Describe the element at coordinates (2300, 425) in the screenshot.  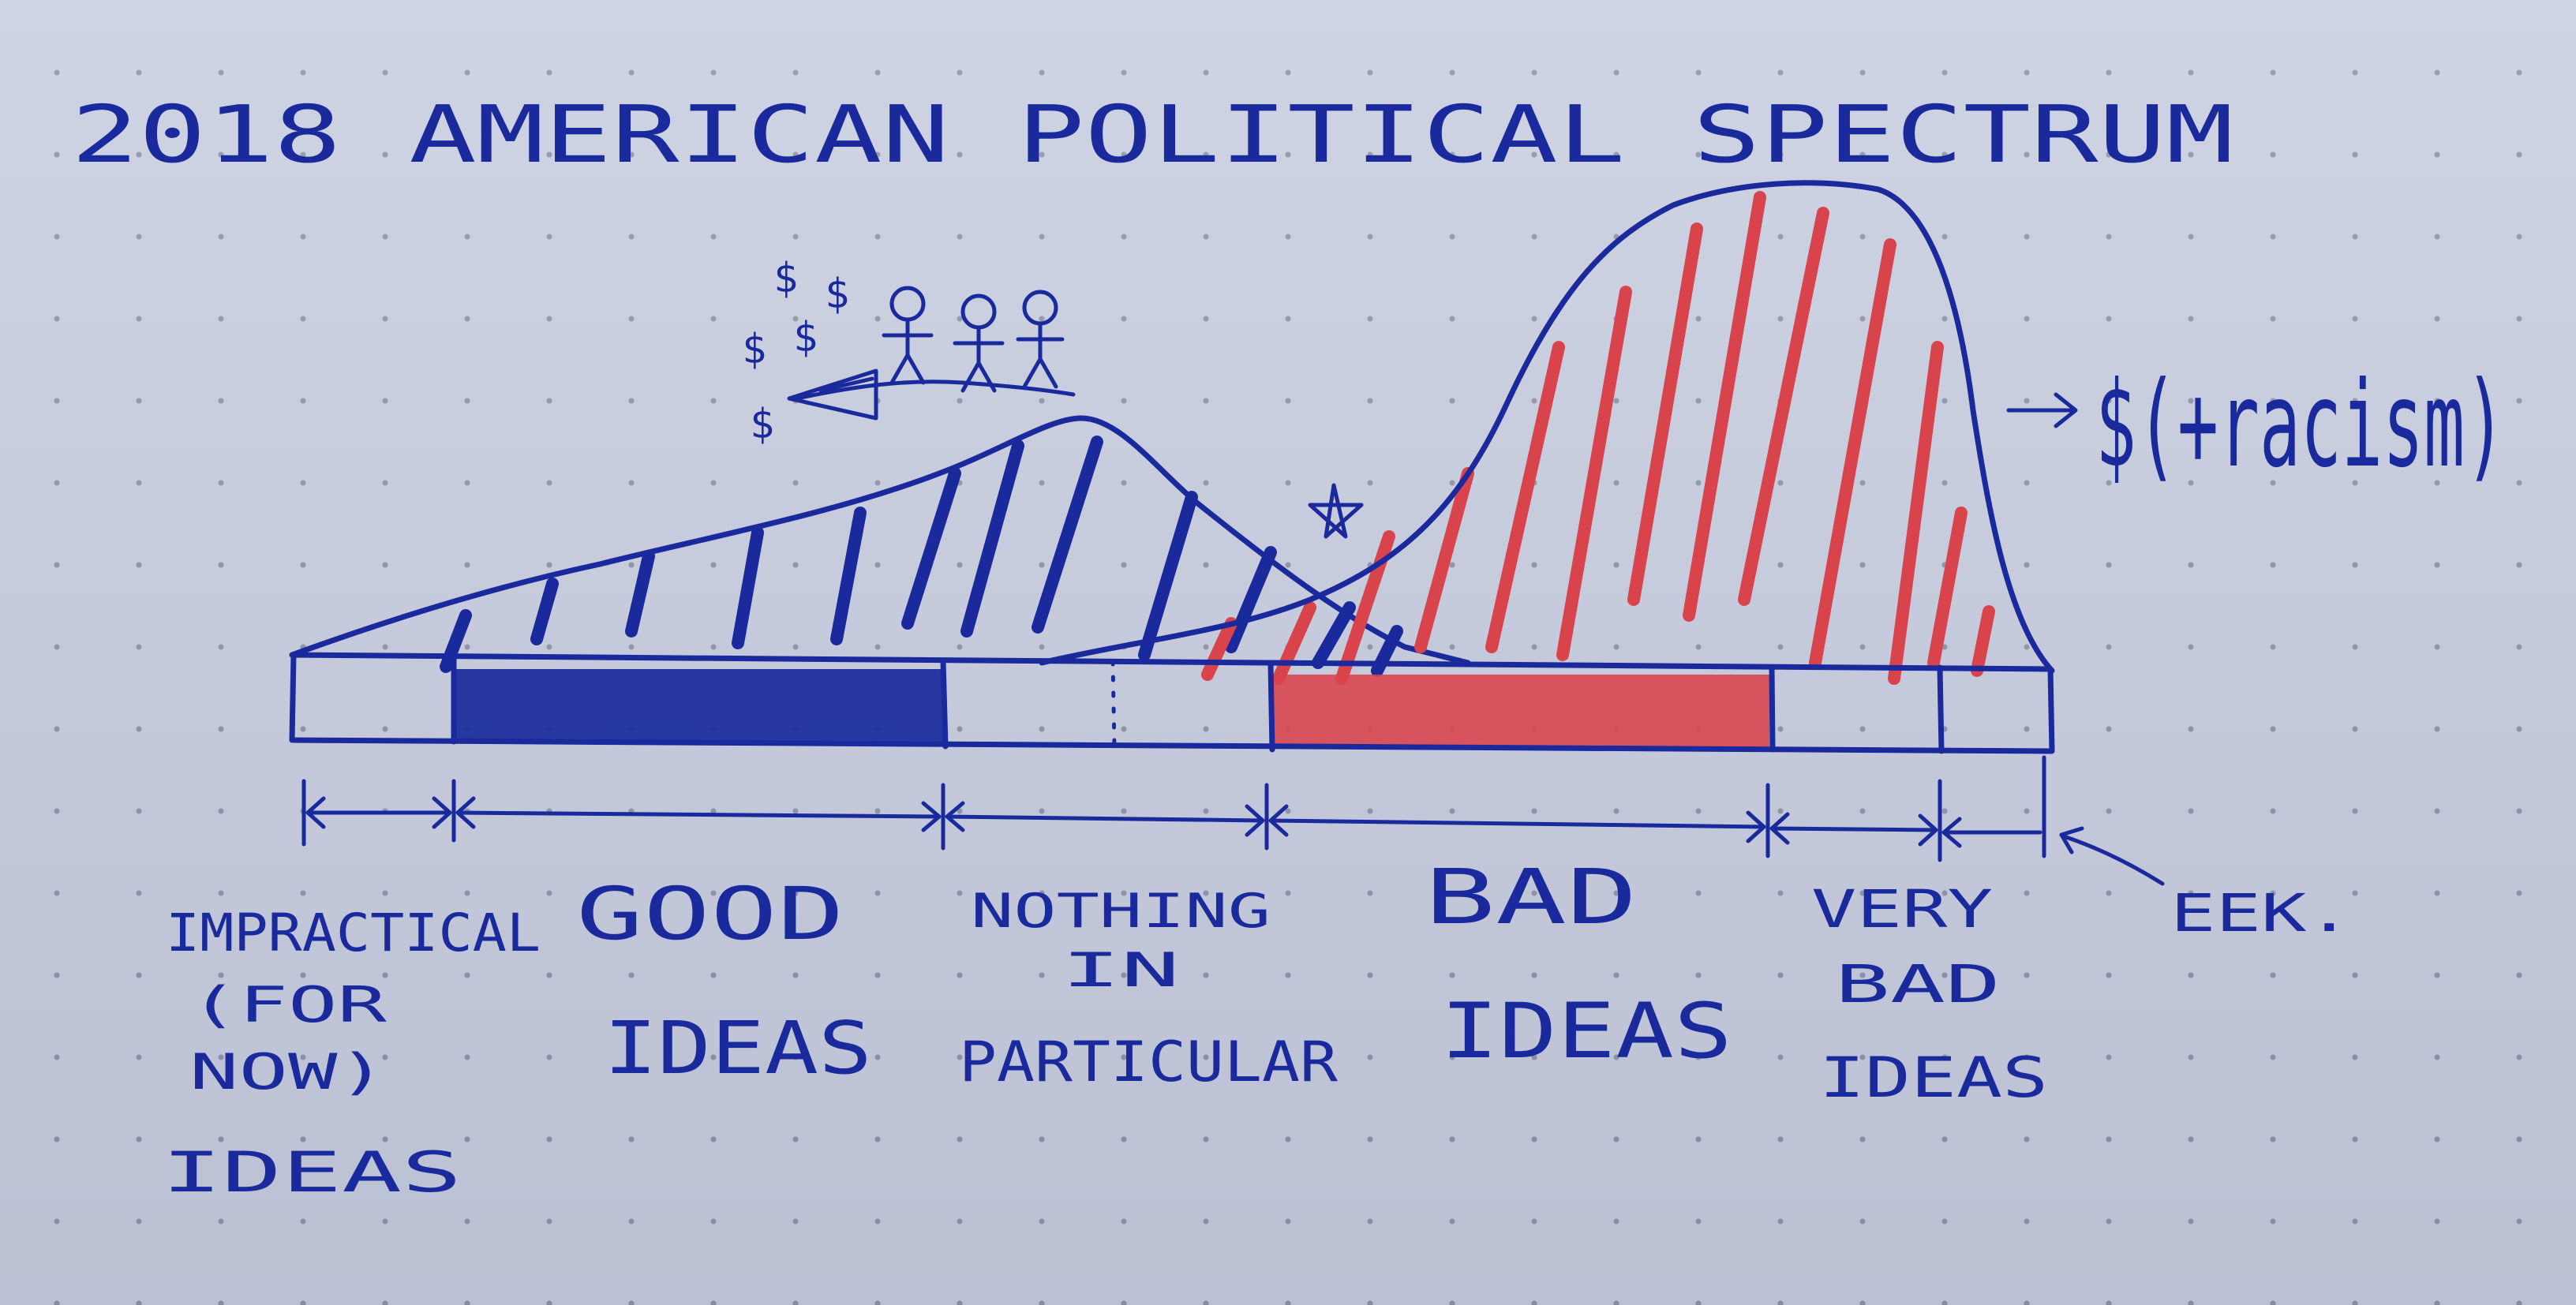
I see `money-racism-note: $(+racism)` at that location.